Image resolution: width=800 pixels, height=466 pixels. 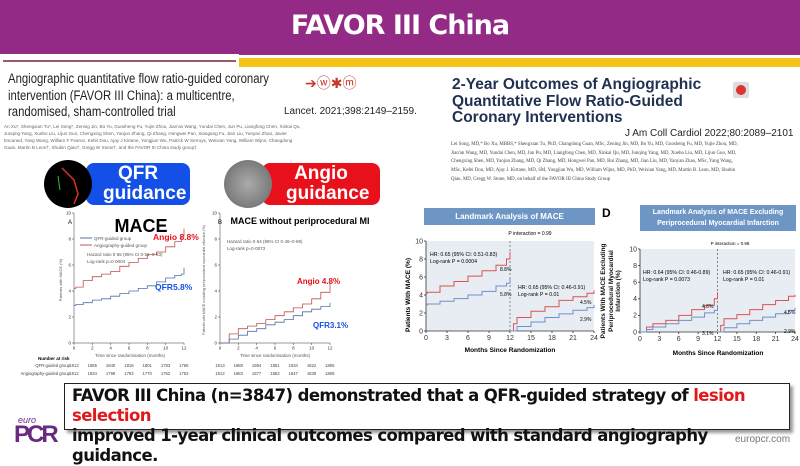 I want to click on legend-angio: Angiography-guided group, so click(x=121, y=245).